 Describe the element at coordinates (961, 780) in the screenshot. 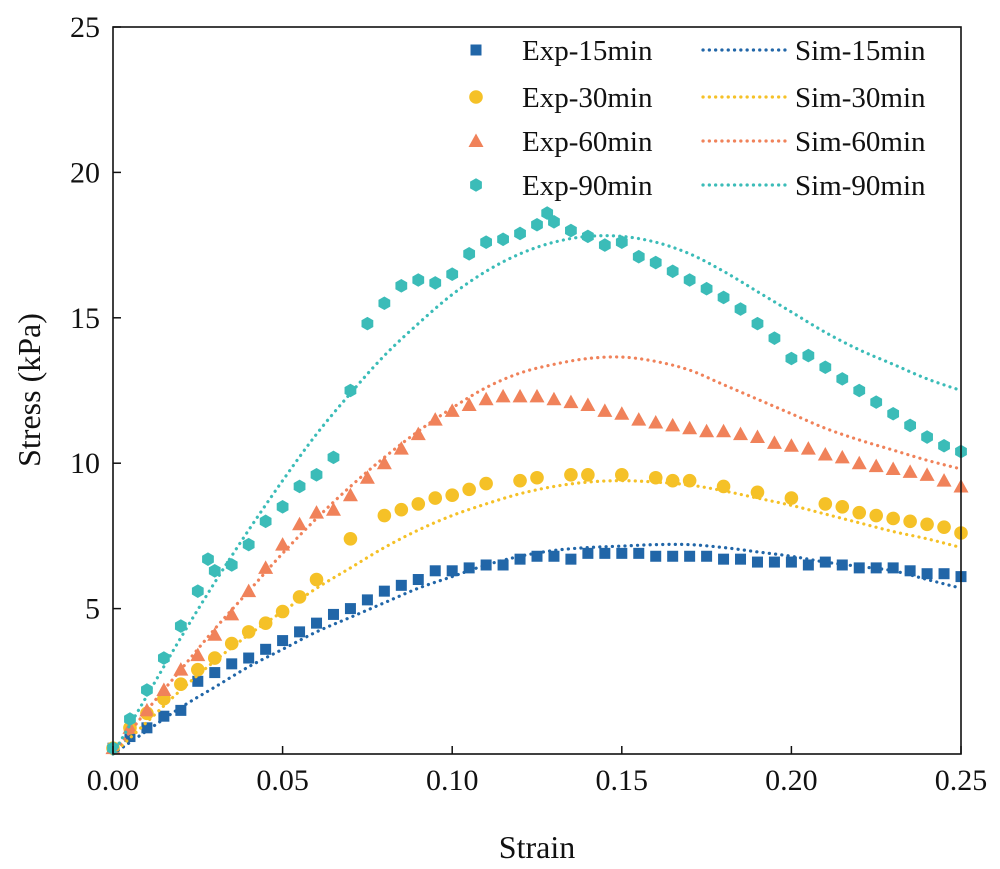

I see `x-tick-label: 0.25` at that location.